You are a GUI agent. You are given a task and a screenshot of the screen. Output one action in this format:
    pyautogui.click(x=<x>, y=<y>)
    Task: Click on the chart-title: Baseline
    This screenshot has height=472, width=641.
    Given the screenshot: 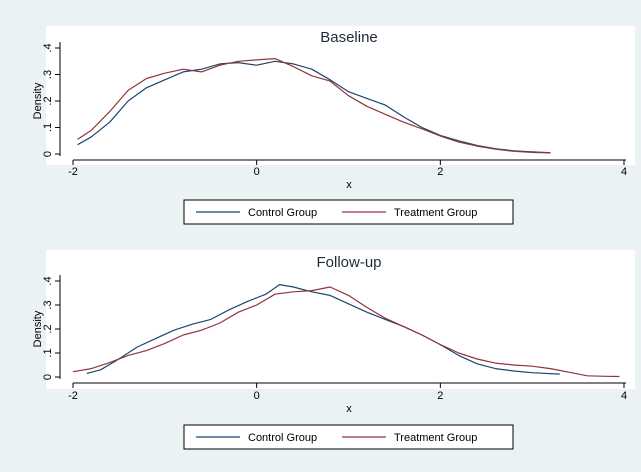 What is the action you would take?
    pyautogui.click(x=349, y=37)
    